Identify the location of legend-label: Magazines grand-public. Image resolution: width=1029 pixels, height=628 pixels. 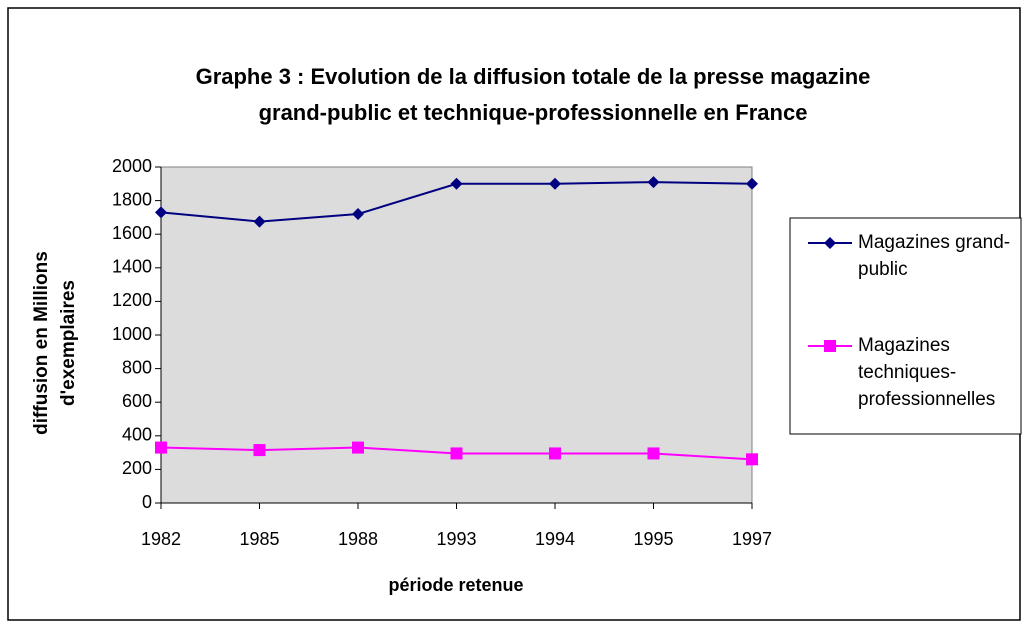
(934, 256).